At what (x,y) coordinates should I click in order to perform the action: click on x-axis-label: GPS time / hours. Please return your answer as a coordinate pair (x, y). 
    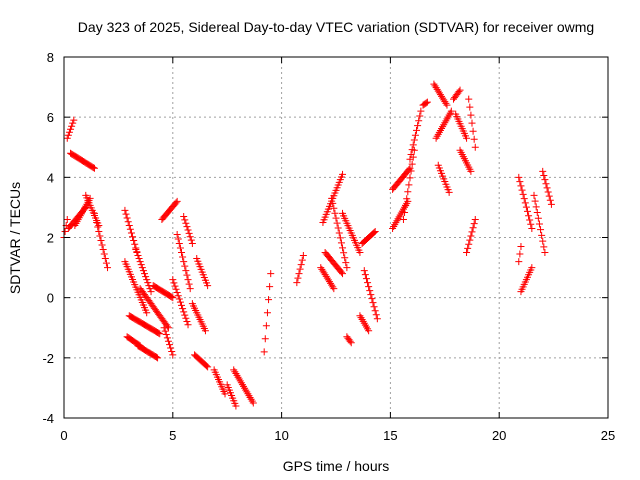
    Looking at the image, I should click on (336, 466).